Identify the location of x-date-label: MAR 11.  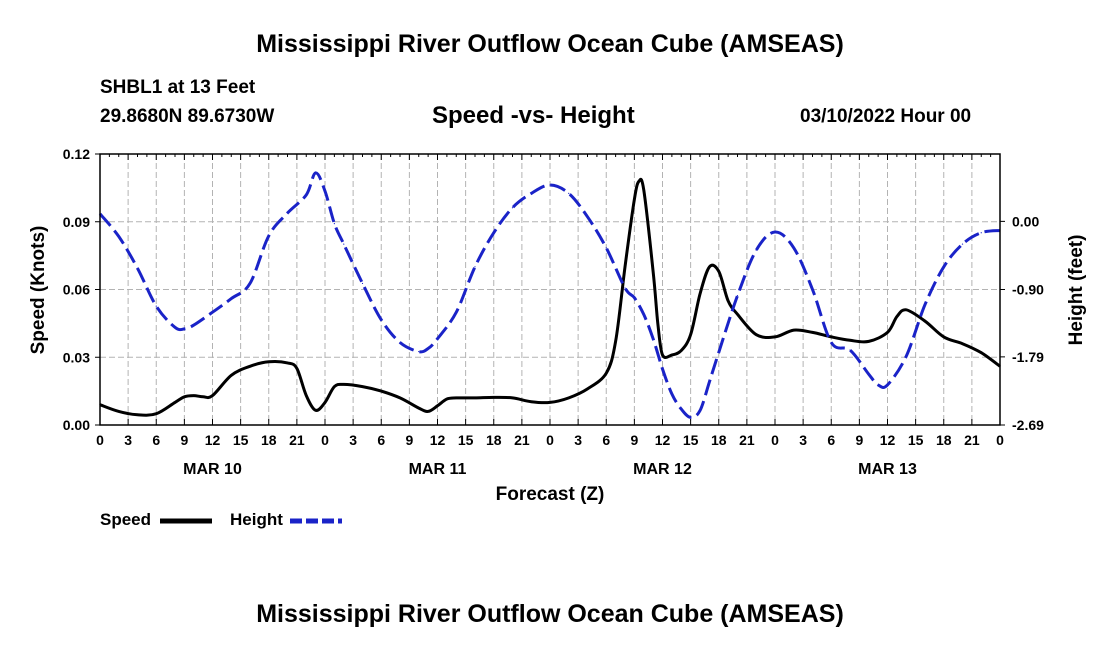
(438, 469).